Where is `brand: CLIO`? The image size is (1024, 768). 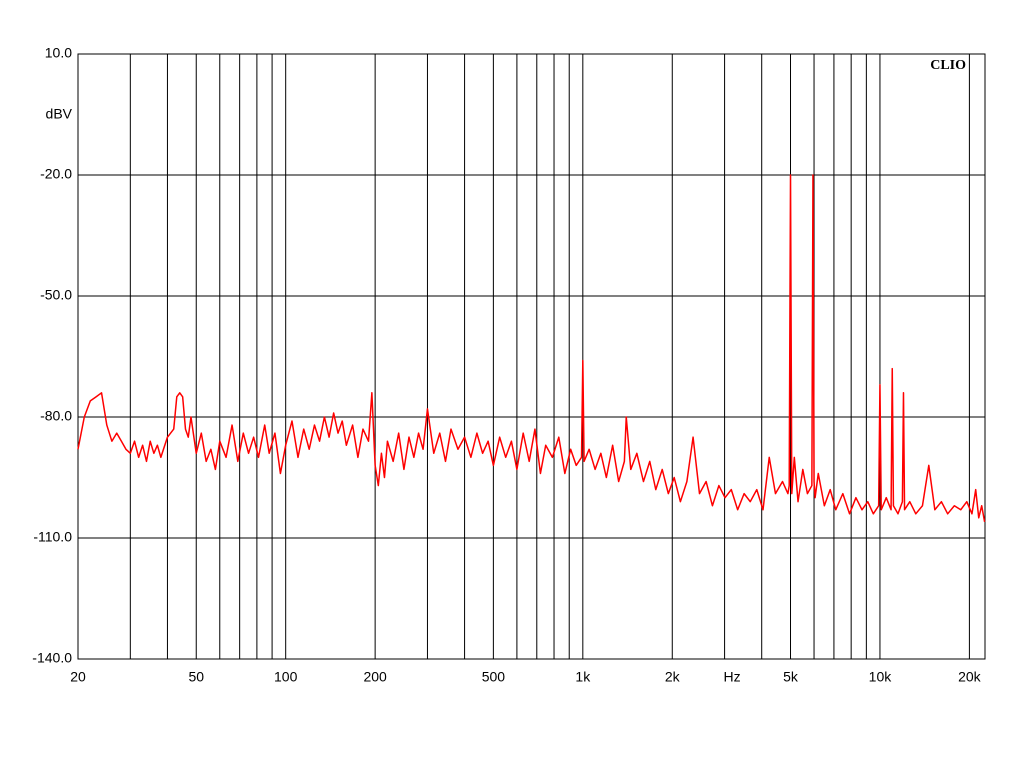 brand: CLIO is located at coordinates (948, 65).